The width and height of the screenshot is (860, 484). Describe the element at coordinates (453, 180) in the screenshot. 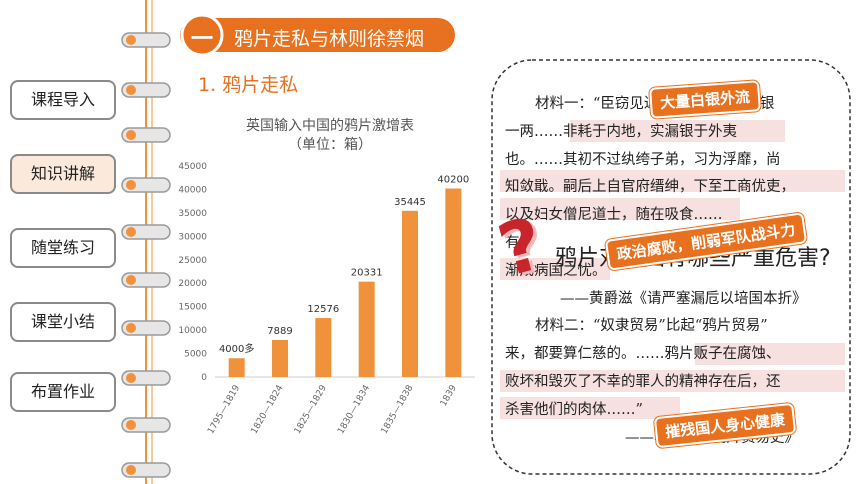

I see `value-label: 40200` at that location.